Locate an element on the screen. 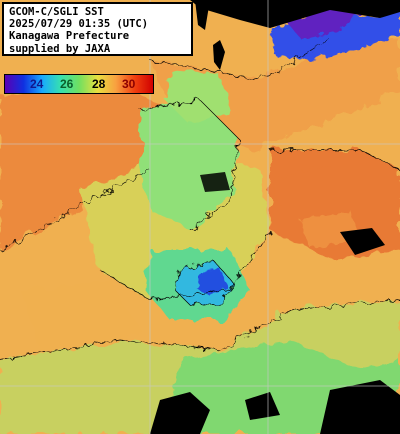 This screenshot has height=434, width=400. dark-patch-south is located at coordinates (262, 406).